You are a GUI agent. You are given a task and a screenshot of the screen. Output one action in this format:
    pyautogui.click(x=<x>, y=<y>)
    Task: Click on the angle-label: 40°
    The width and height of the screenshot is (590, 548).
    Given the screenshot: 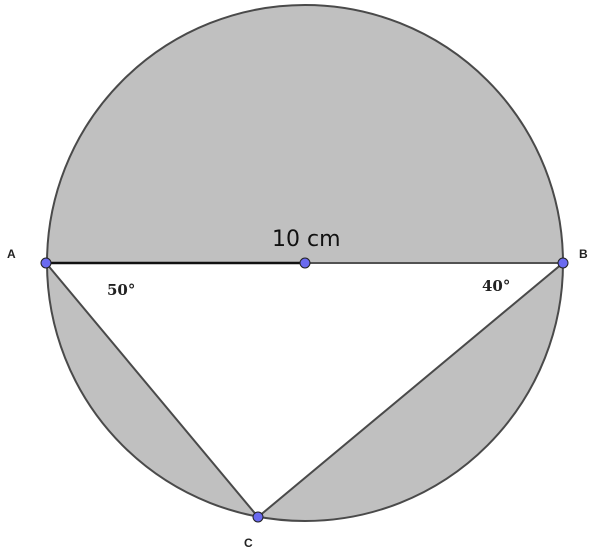 What is the action you would take?
    pyautogui.click(x=496, y=286)
    